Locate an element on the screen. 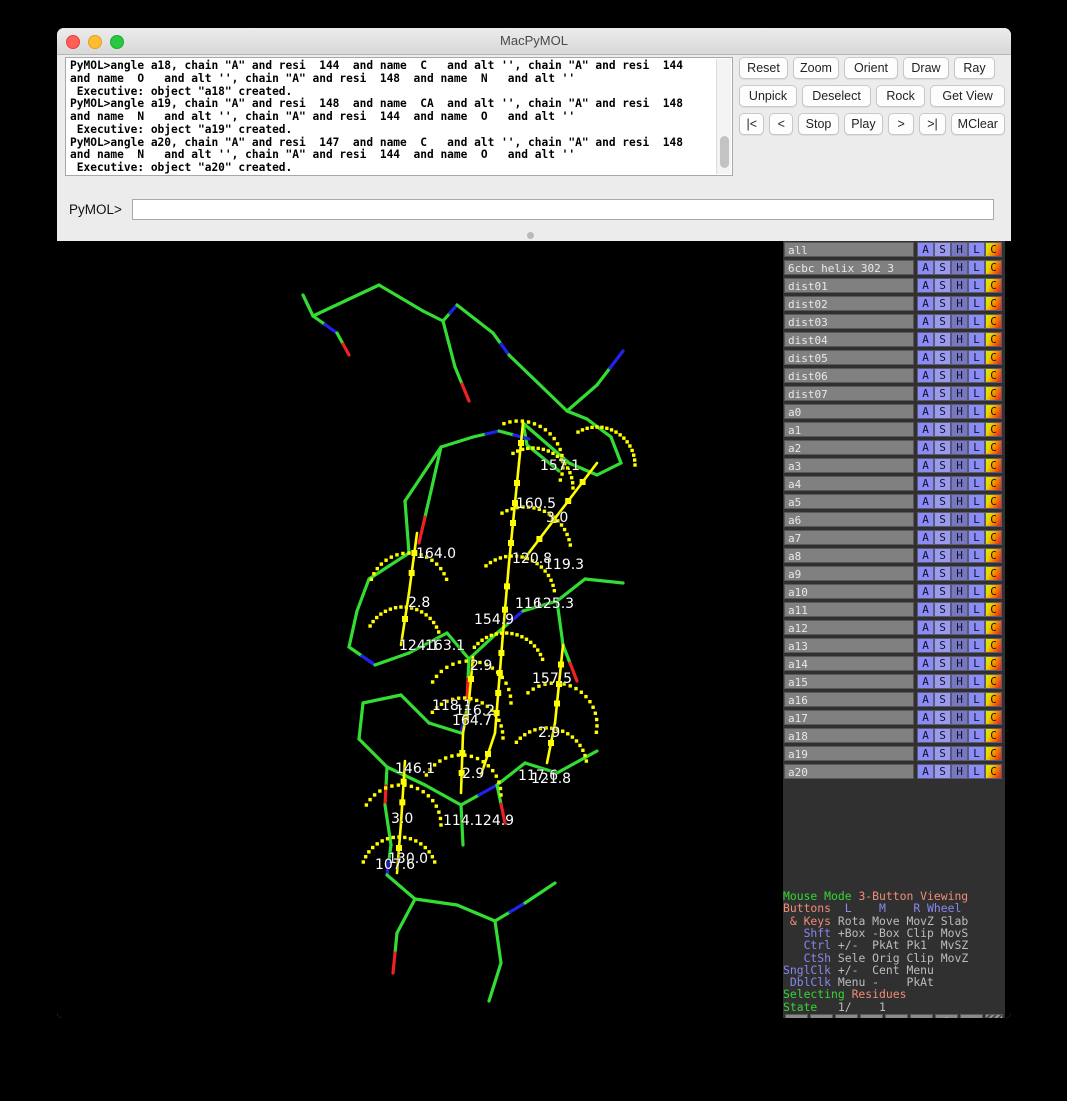 The width and height of the screenshot is (1067, 1101). object-row: 6cbc_helix_302_3 A S H L C is located at coordinates (894, 268).